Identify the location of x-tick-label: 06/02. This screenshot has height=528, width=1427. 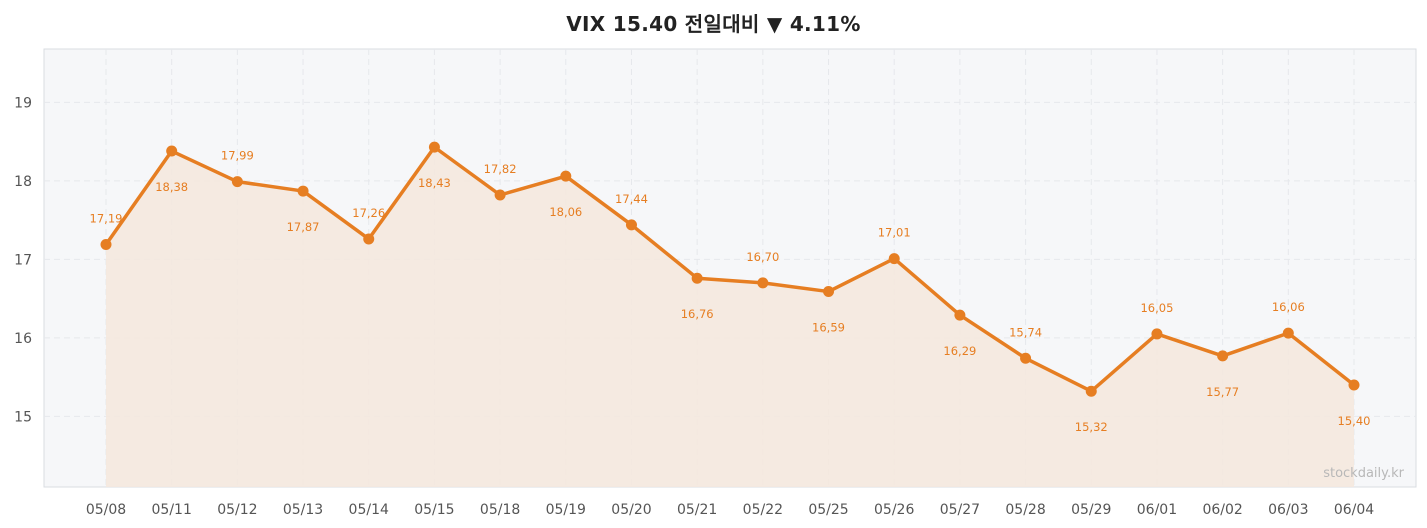
(1222, 510).